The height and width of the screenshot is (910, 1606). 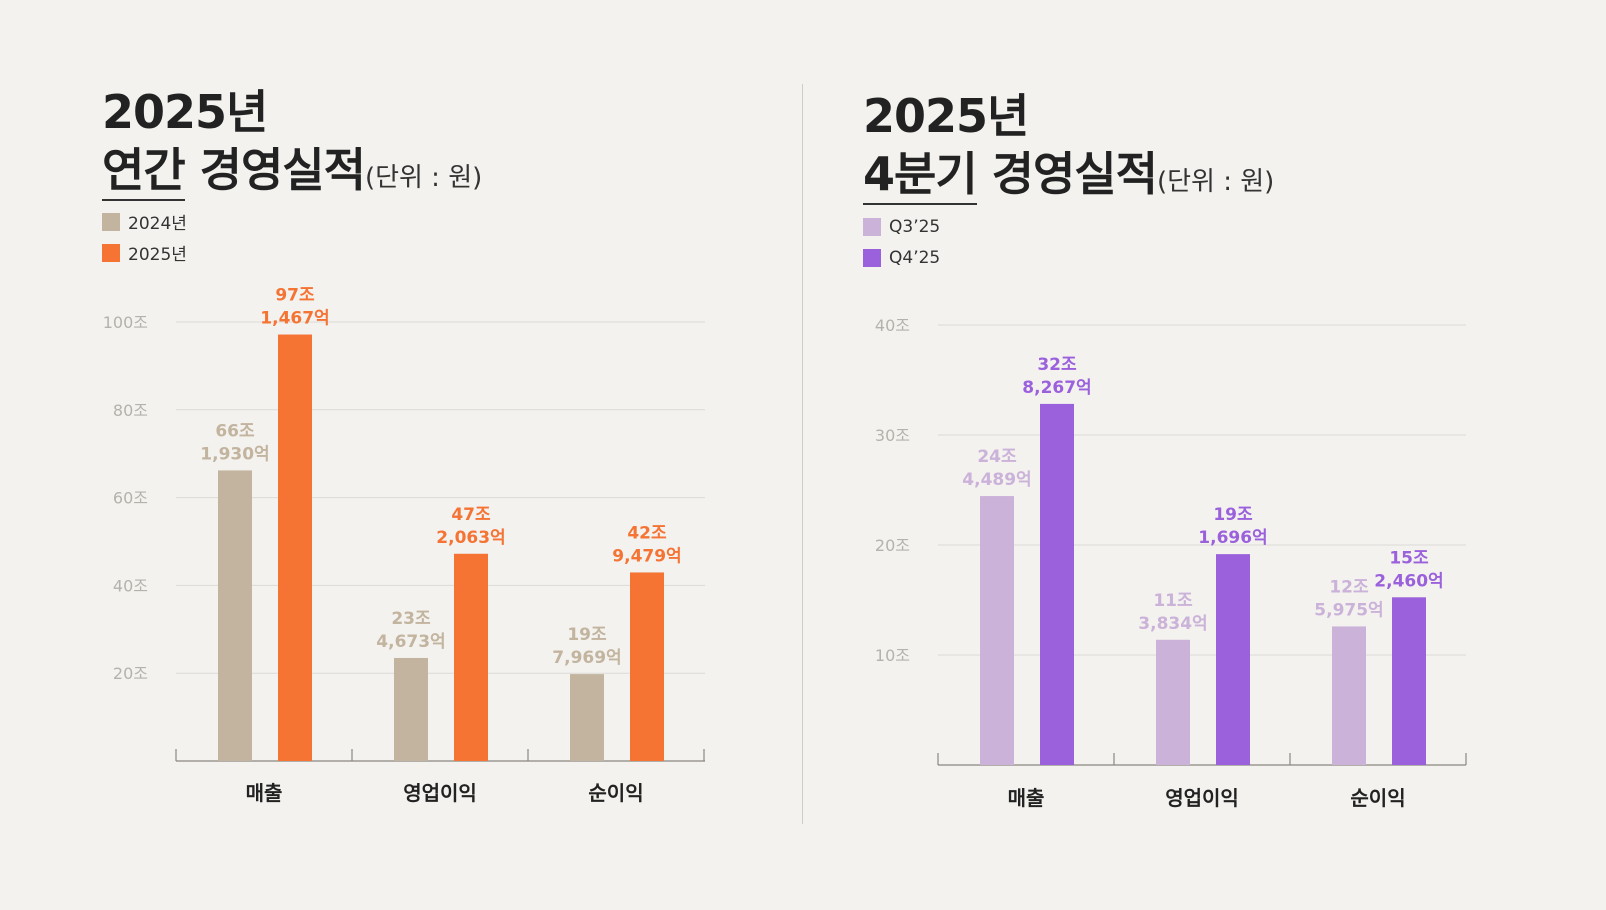 What do you see at coordinates (872, 226) in the screenshot?
I see `legend-swatch-q3` at bounding box center [872, 226].